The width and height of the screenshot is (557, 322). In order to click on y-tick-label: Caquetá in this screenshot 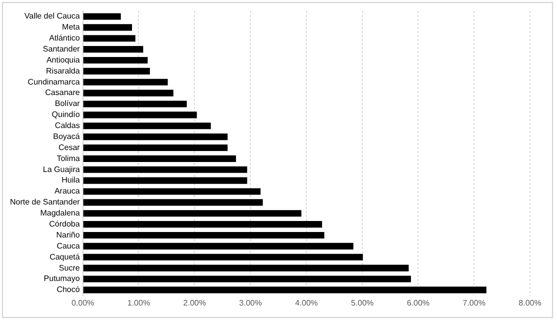, I will do `click(65, 257)`.